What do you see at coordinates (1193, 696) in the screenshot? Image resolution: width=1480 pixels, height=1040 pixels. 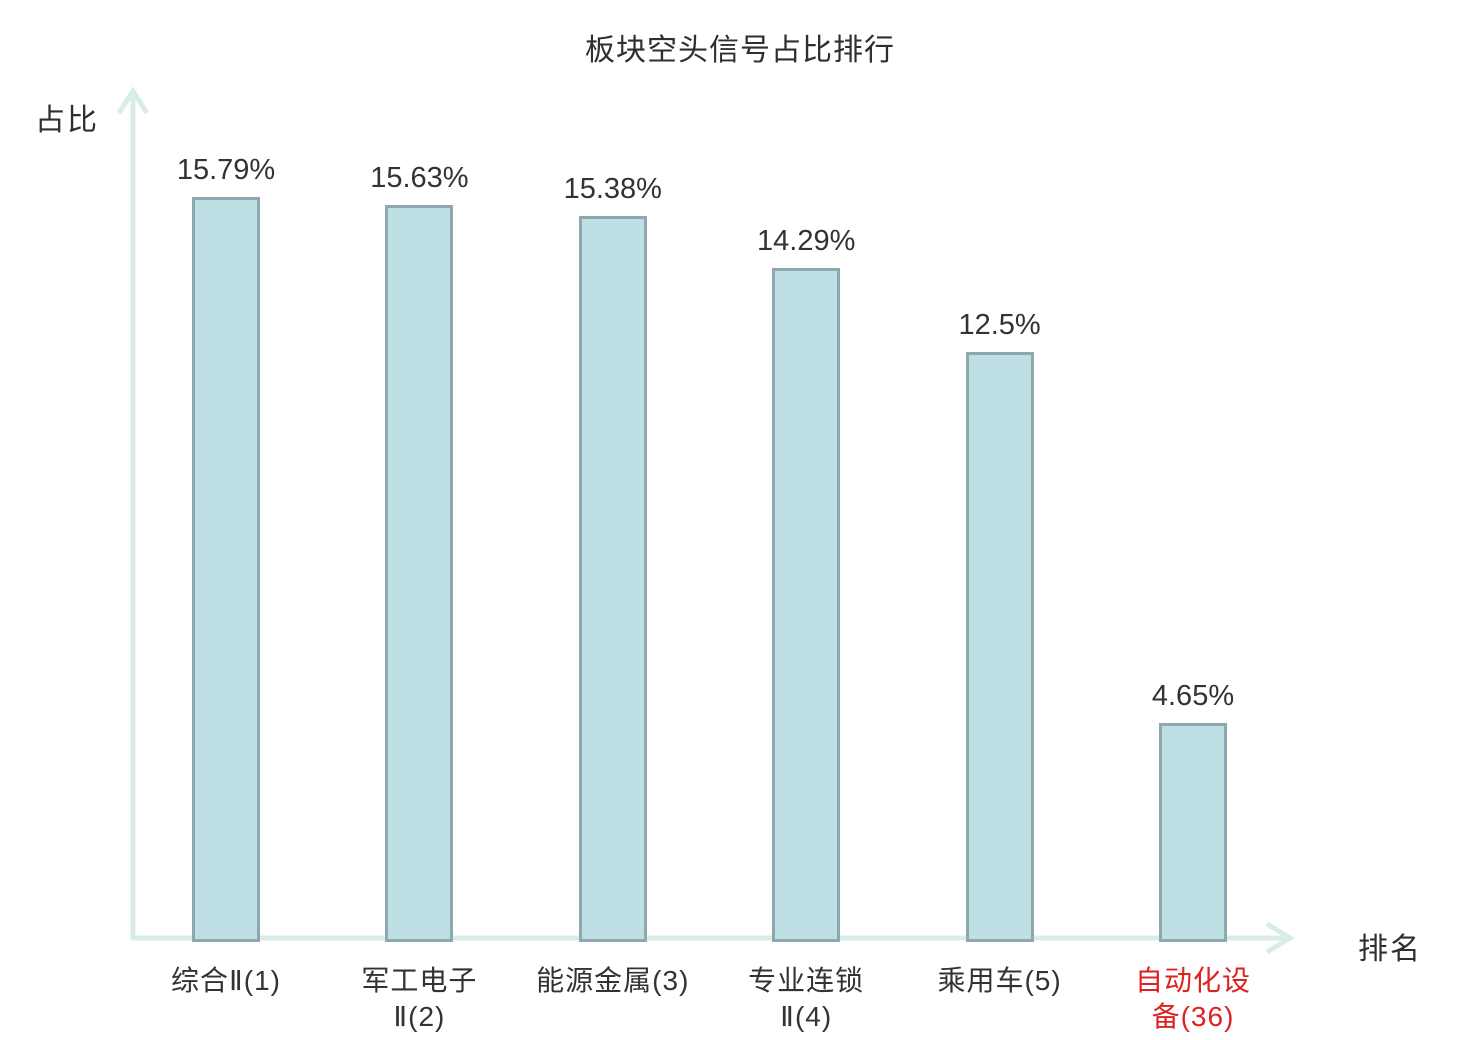 I see `bar-value-label: 4.65%` at bounding box center [1193, 696].